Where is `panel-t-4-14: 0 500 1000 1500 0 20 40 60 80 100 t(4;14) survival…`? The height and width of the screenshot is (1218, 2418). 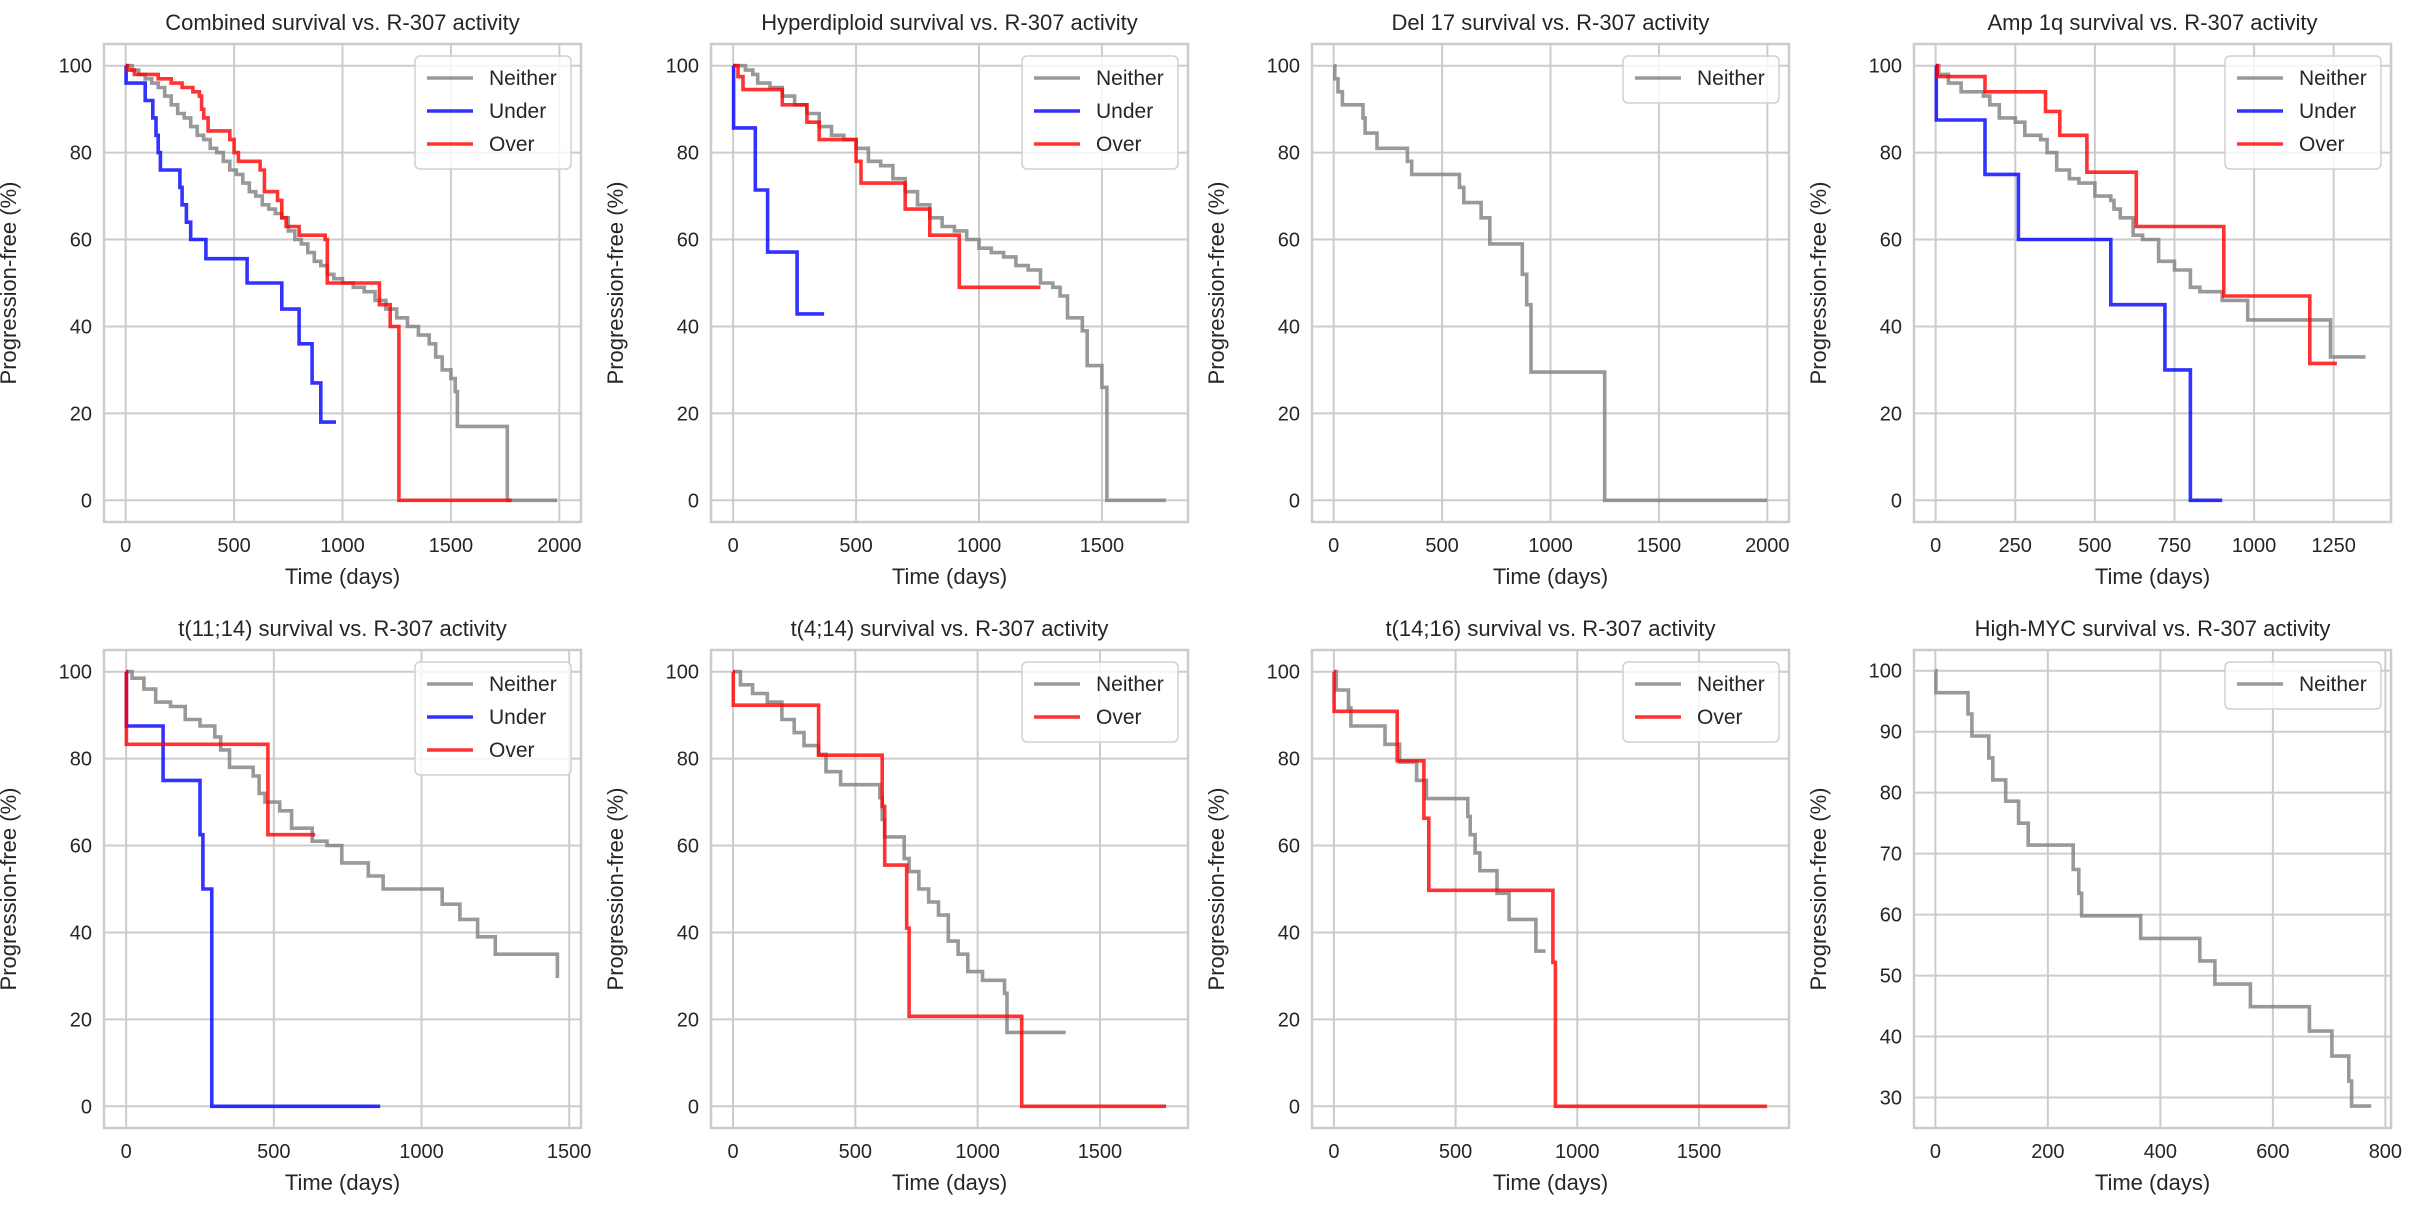
panel-t-4-14: 0 500 1000 1500 0 20 40 60 80 100 t(4;14) survival… is located at coordinates (896, 905).